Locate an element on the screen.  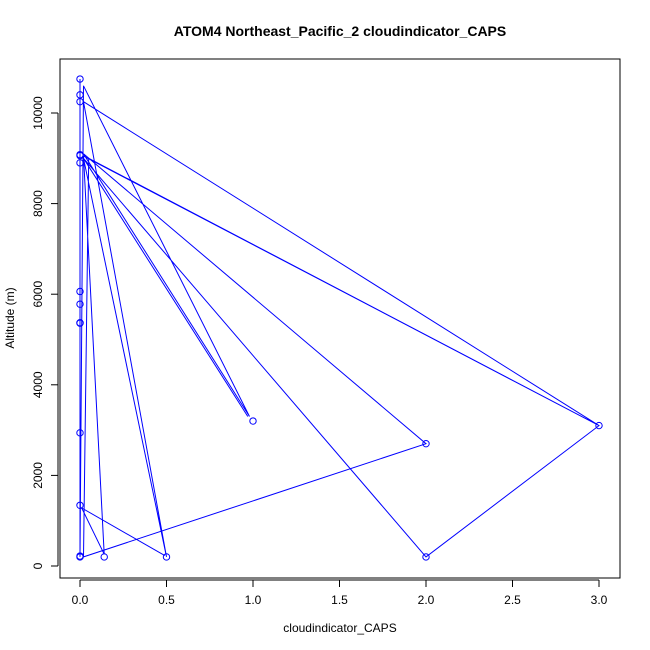
y-tick-label: 2000 is located at coordinates (38, 475).